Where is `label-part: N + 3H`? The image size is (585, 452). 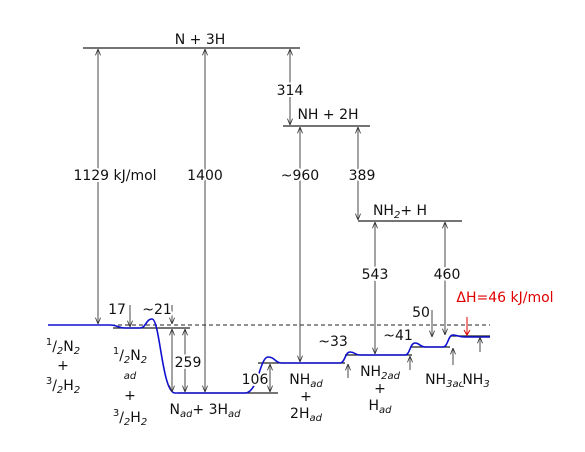 label-part: N + 3H is located at coordinates (200, 40).